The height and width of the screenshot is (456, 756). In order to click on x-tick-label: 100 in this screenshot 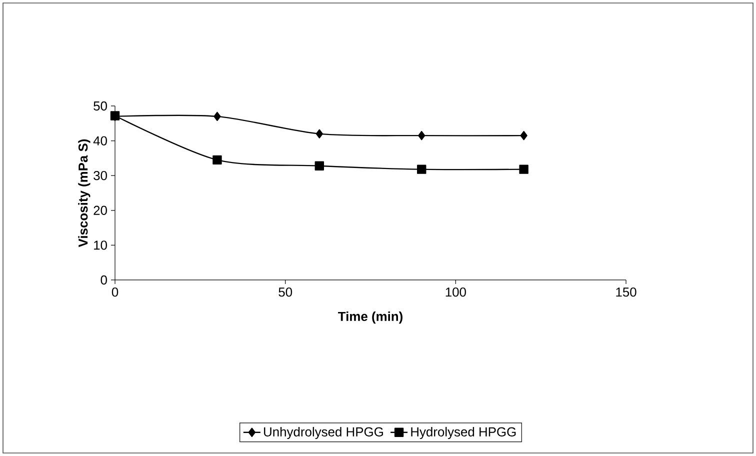, I will do `click(456, 292)`.